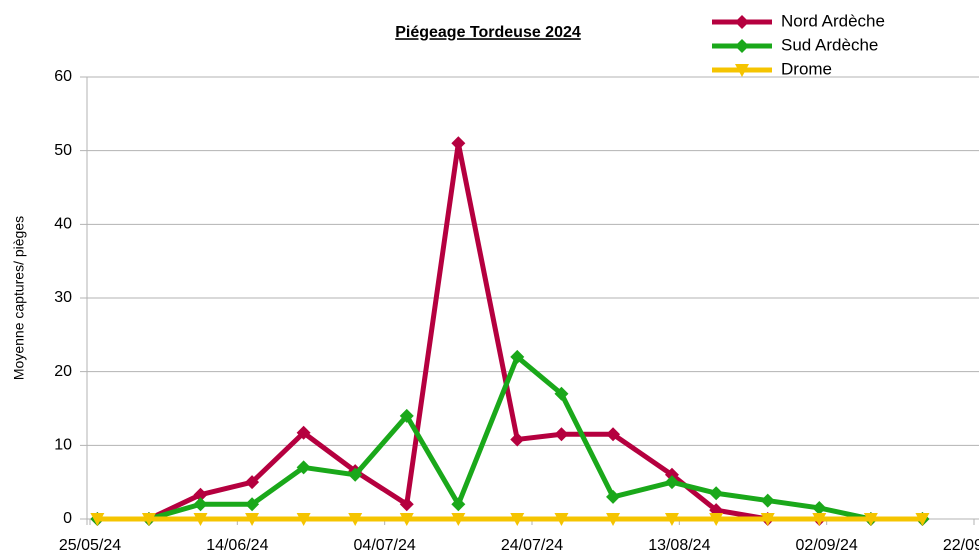  I want to click on x-tick-label: 24/07/24, so click(532, 545).